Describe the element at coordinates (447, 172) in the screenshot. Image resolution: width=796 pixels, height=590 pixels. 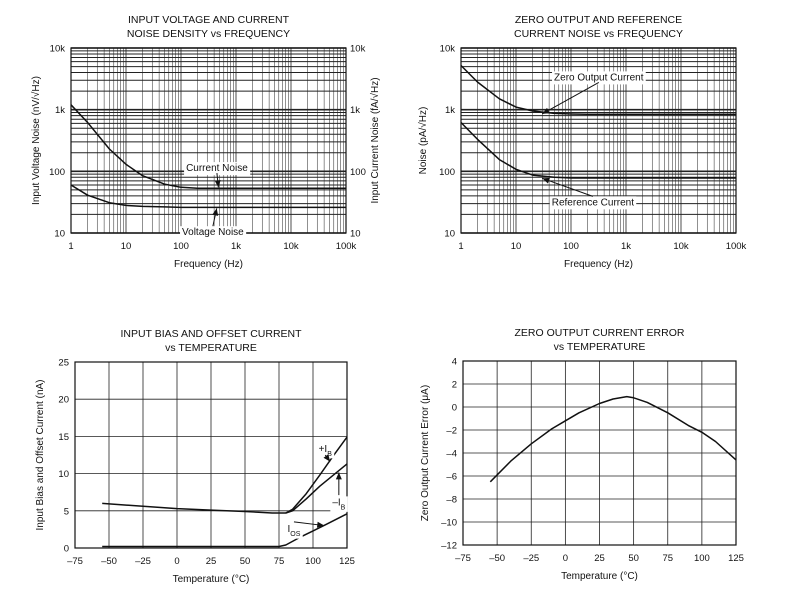
I see `y-tick-label: 100` at that location.